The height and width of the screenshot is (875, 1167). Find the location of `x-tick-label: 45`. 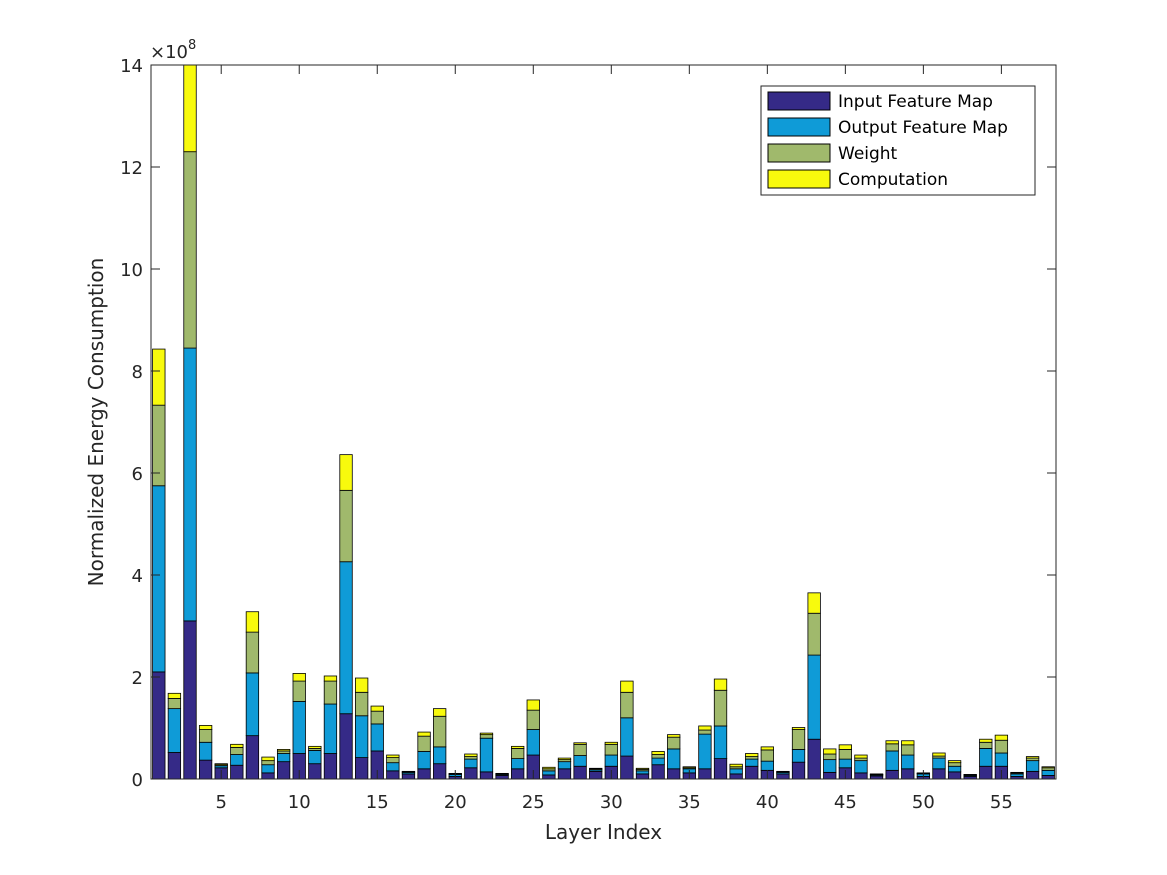

x-tick-label: 45 is located at coordinates (845, 802).